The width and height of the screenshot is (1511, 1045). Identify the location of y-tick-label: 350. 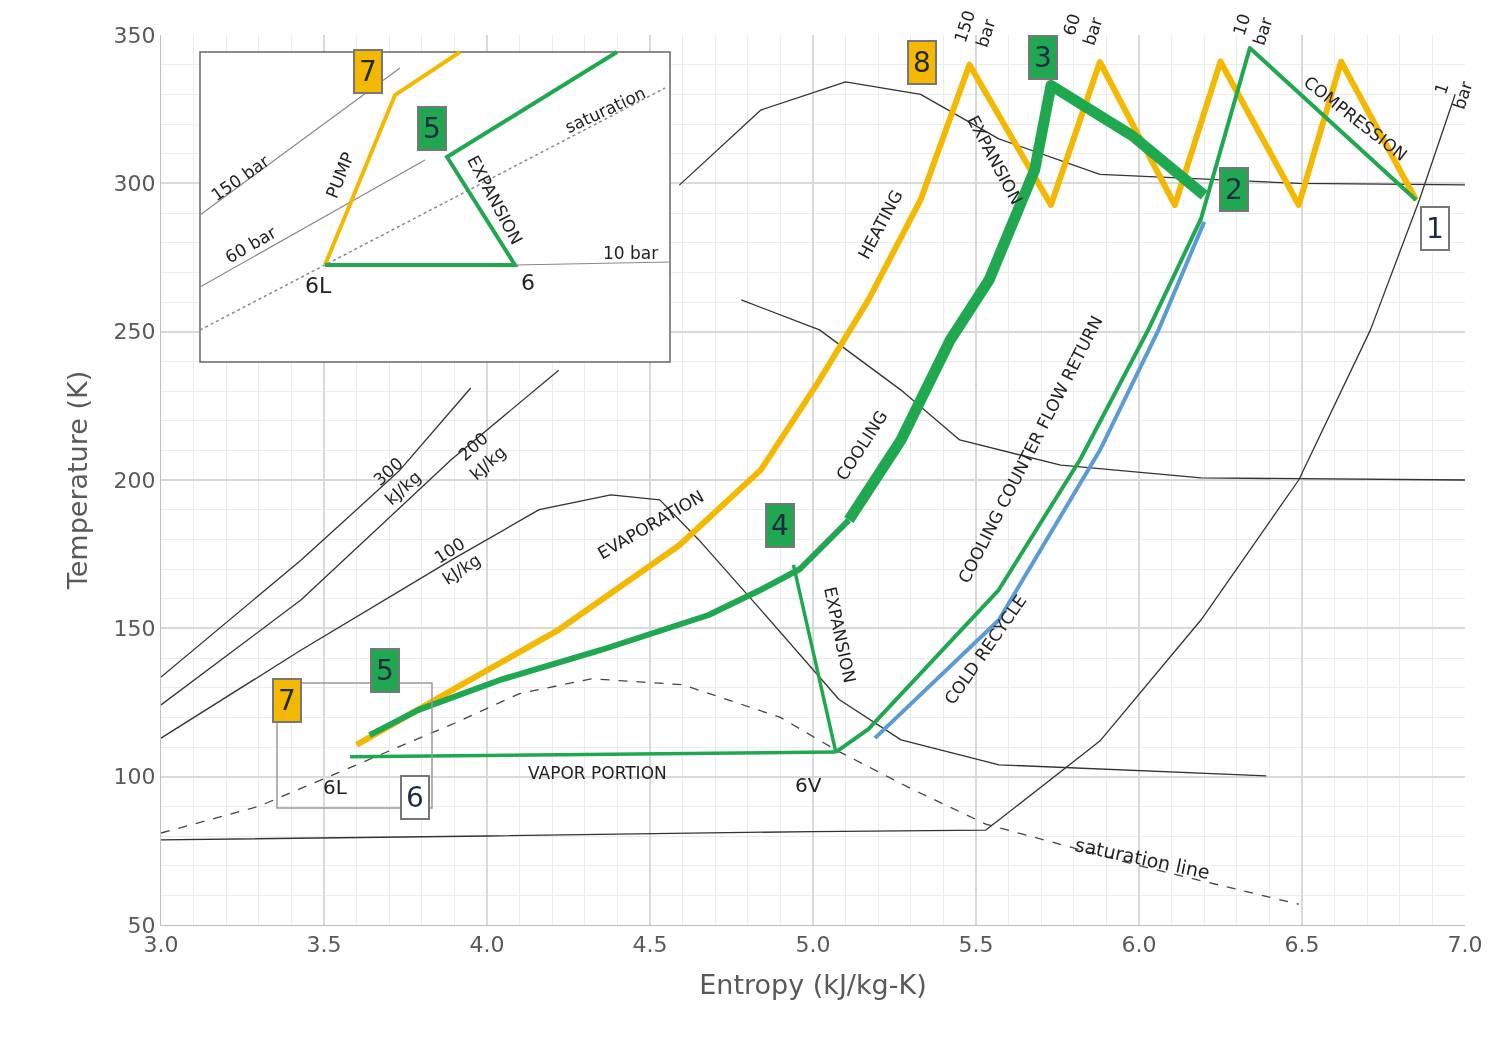
(134, 35).